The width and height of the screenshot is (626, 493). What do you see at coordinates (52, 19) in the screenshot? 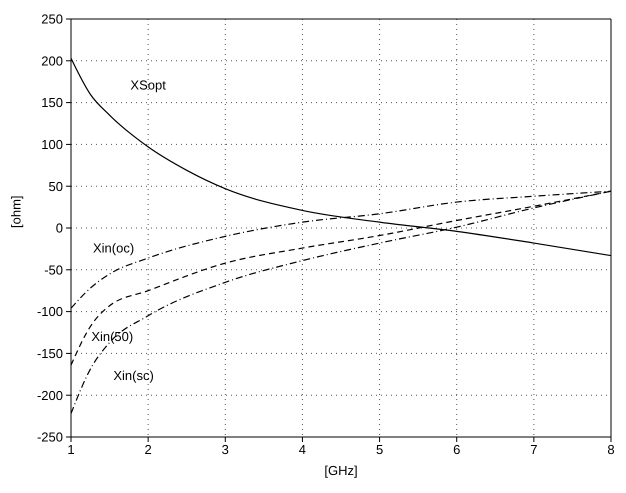
I see `y-tick-label: 250` at bounding box center [52, 19].